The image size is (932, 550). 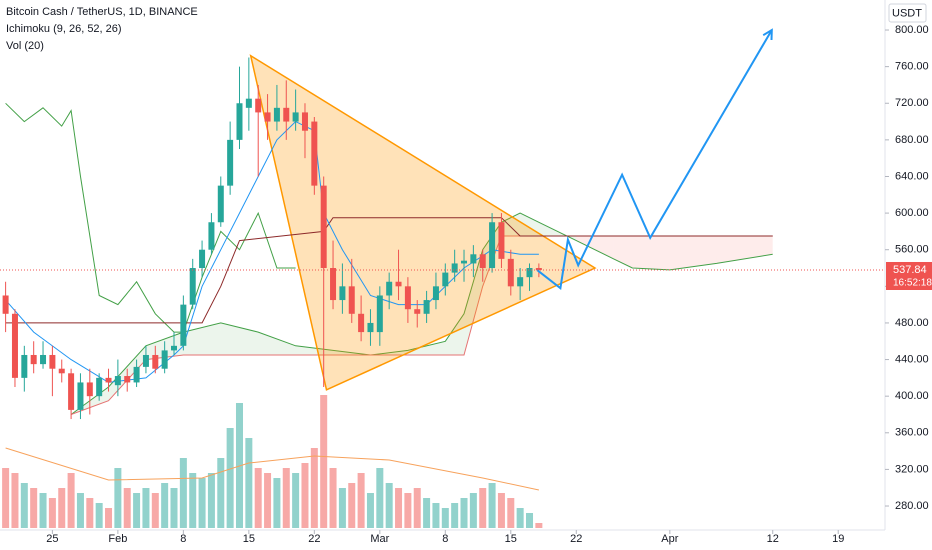 I want to click on y-tick-label: 440.00, so click(x=912, y=359).